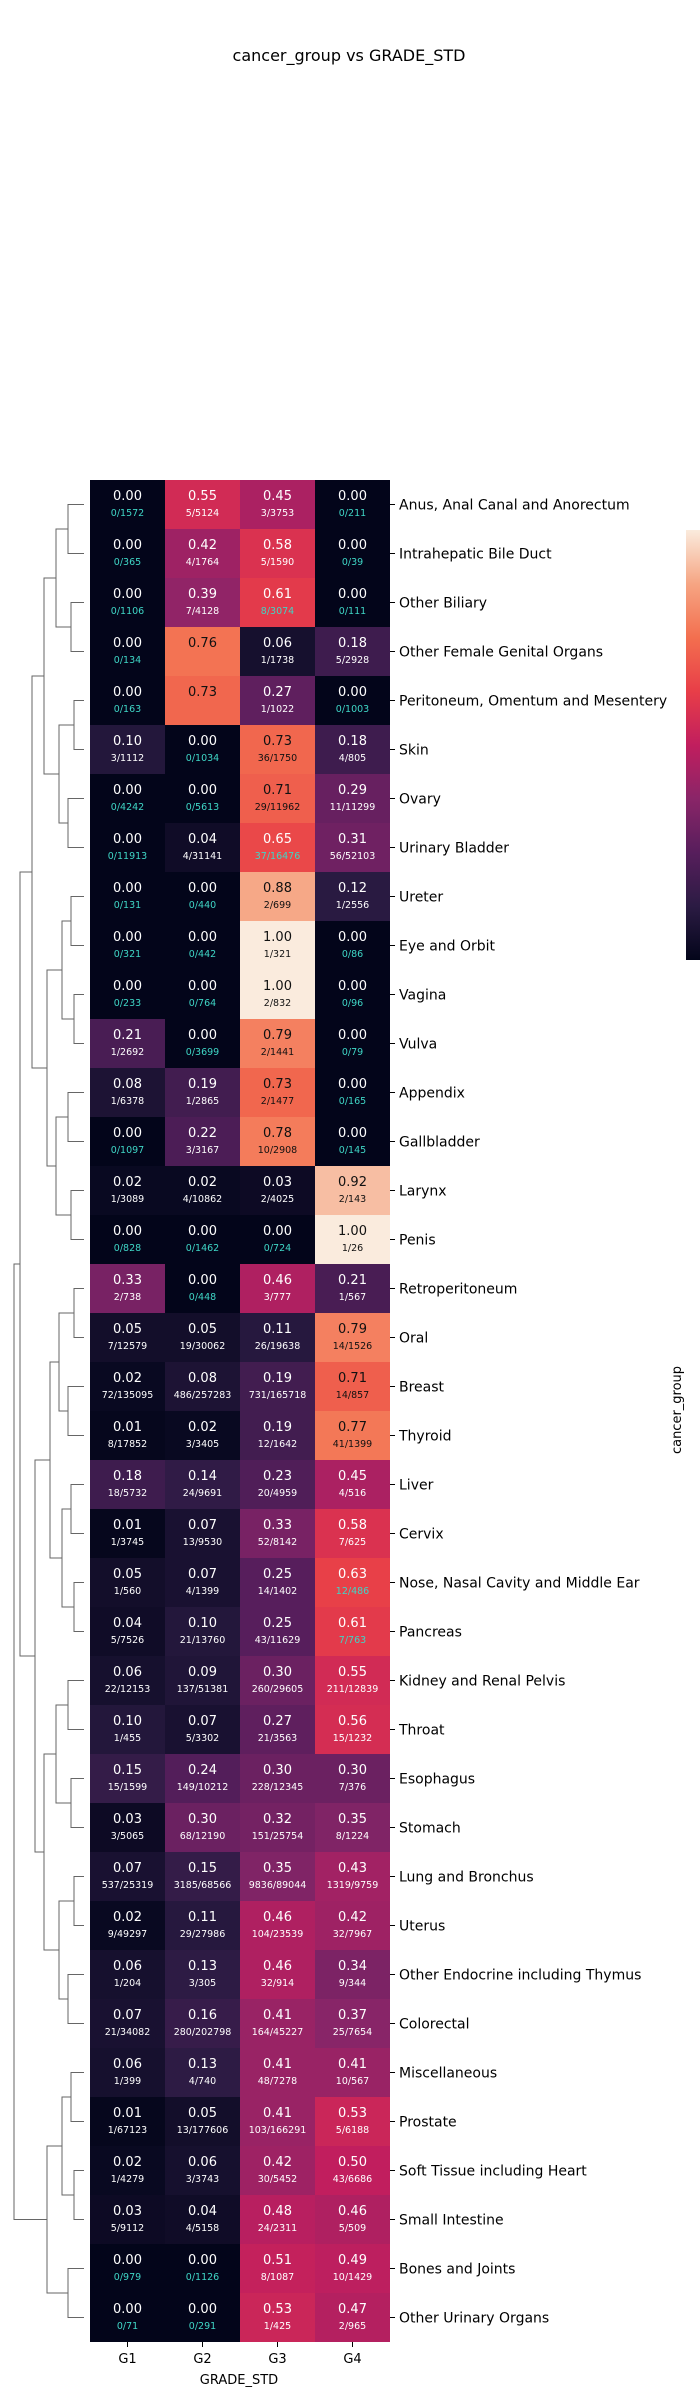 This screenshot has height=2400, width=700. What do you see at coordinates (423, 1192) in the screenshot?
I see `row-label: Larynx` at bounding box center [423, 1192].